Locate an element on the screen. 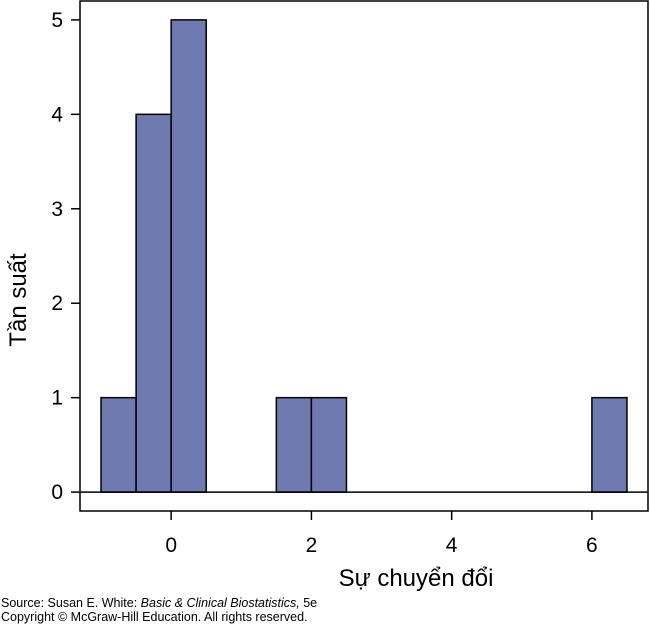  y-axis-title: Tần suất is located at coordinates (18, 300).